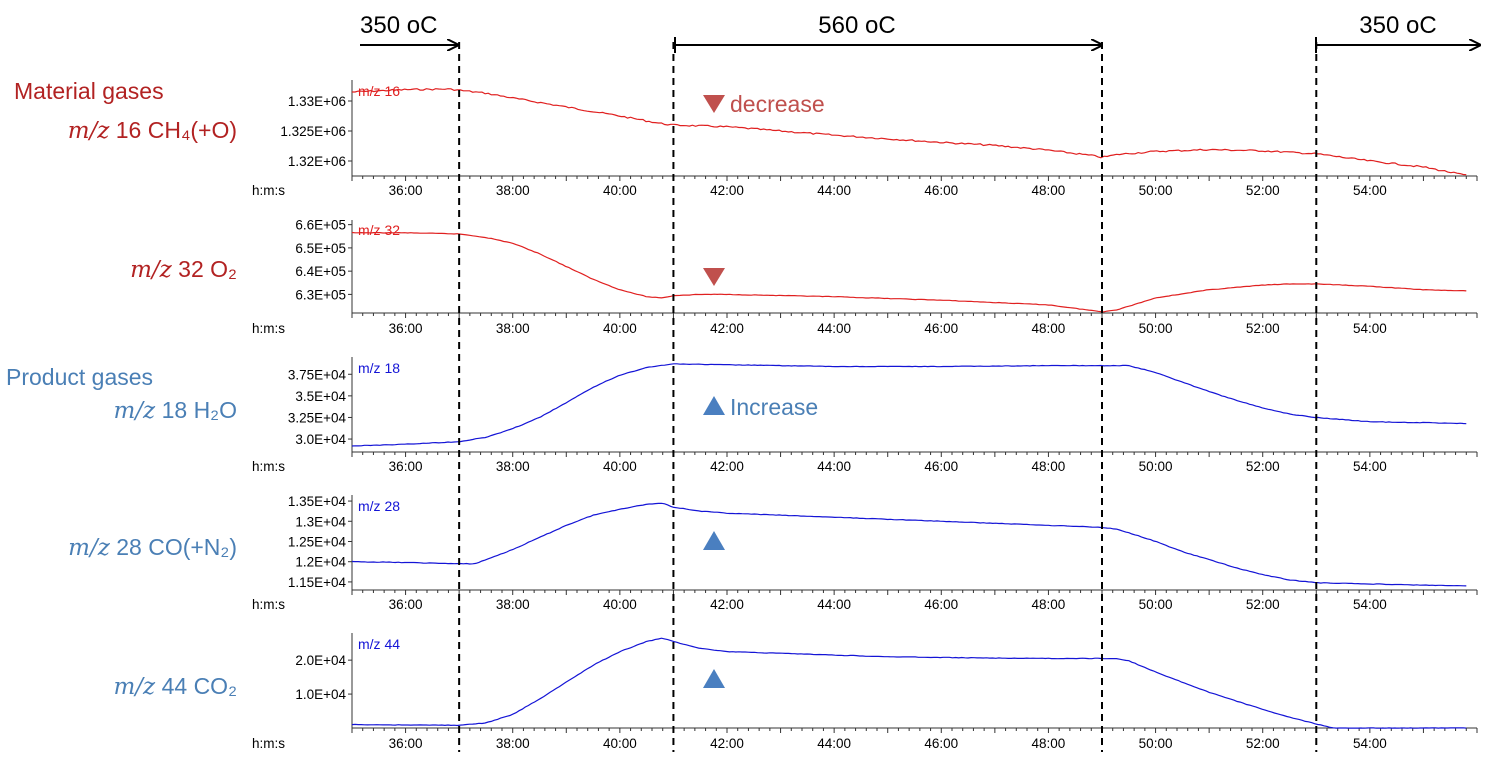  I want to click on phase-label-1: 560 oC, so click(856, 25).